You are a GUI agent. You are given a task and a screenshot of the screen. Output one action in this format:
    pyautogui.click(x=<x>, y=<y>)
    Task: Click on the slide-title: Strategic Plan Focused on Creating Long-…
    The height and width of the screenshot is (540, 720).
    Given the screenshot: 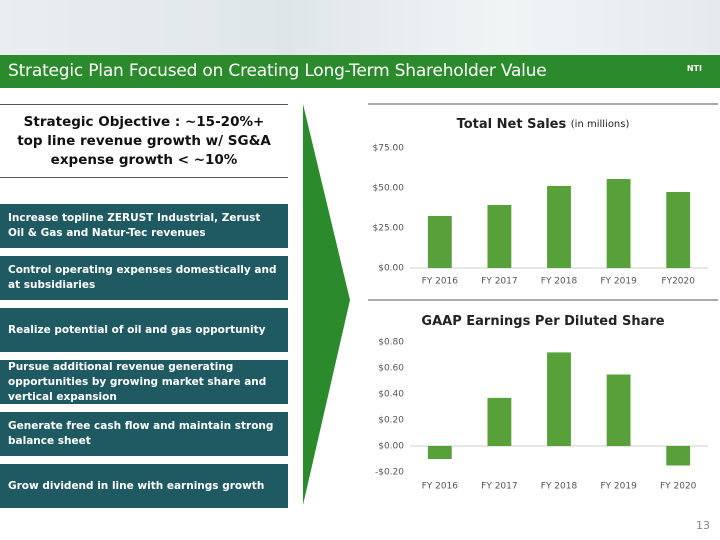 What is the action you would take?
    pyautogui.click(x=277, y=71)
    